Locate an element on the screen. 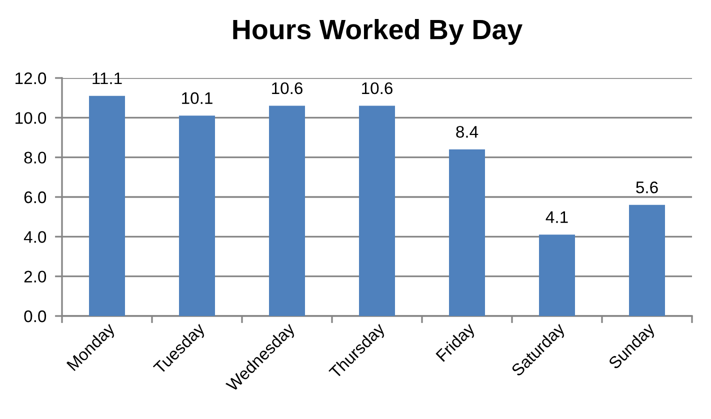 The height and width of the screenshot is (419, 711). y-tick-label: 0.0 is located at coordinates (35, 316).